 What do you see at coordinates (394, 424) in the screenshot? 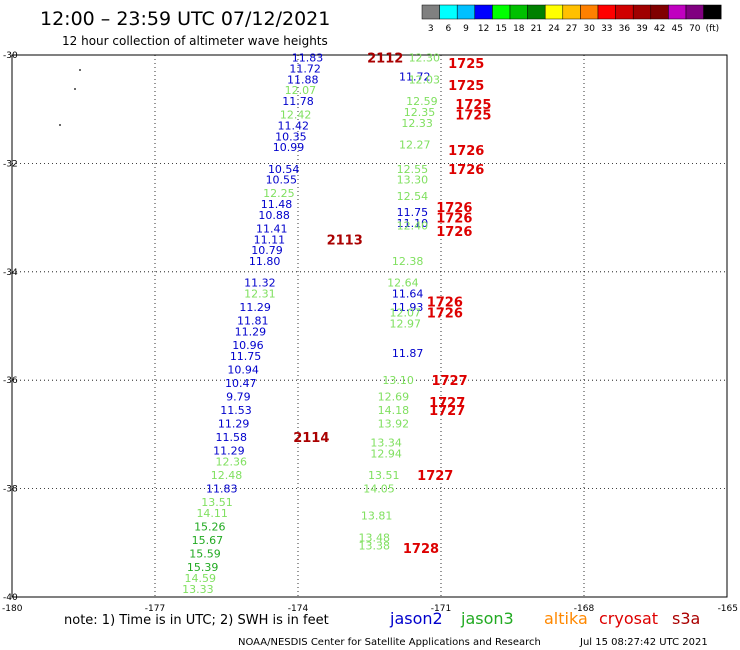
I see `jason3-swh-label: 13.92` at bounding box center [394, 424].